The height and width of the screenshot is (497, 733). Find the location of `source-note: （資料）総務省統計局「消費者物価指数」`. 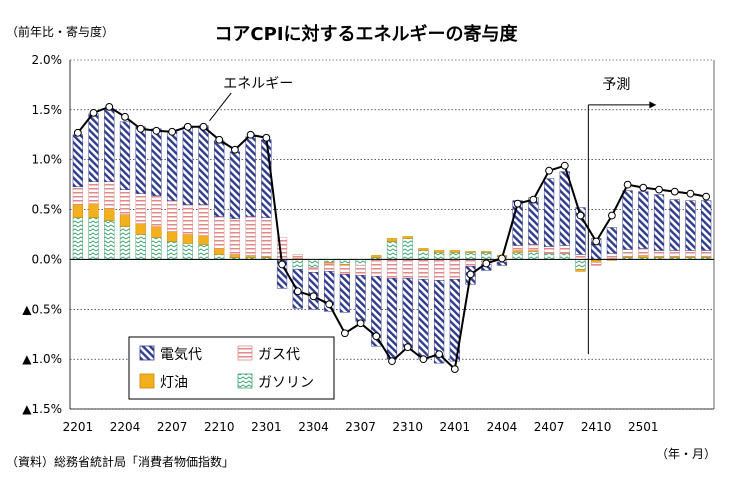

source-note: （資料）総務省統計局「消費者物価指数」 is located at coordinates (120, 461).